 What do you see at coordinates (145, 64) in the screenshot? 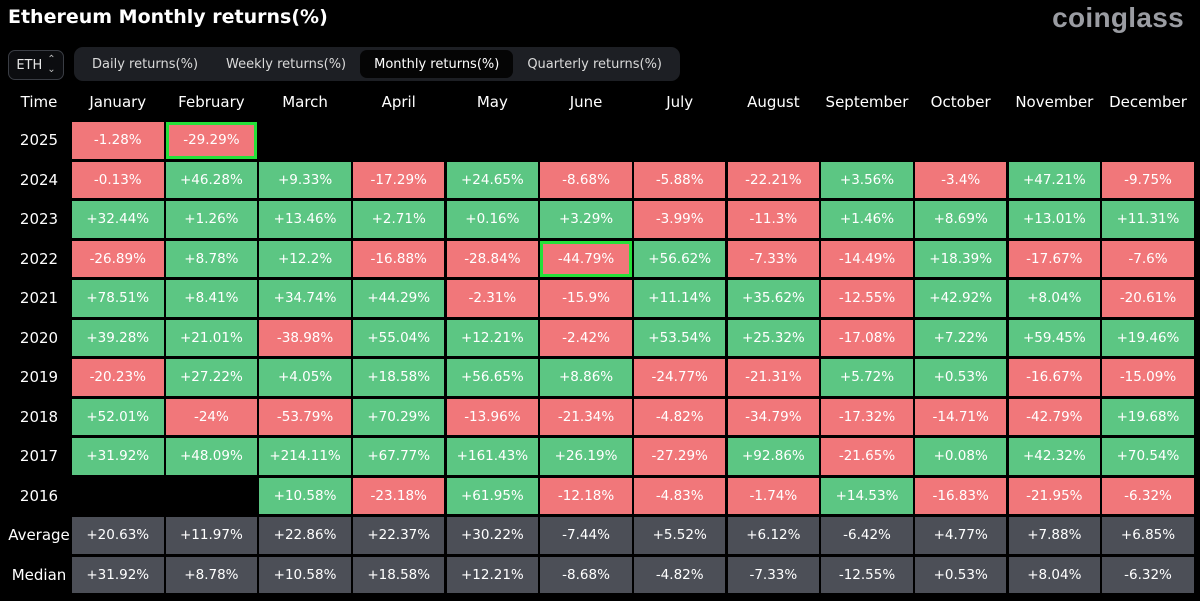
I see `tab-daily-returns: Daily returns(%)` at bounding box center [145, 64].